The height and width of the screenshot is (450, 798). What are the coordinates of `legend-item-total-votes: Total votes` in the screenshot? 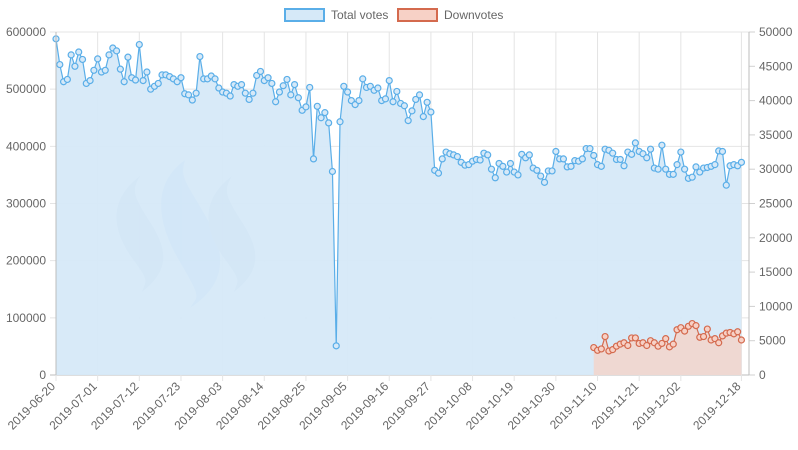 It's located at (336, 15).